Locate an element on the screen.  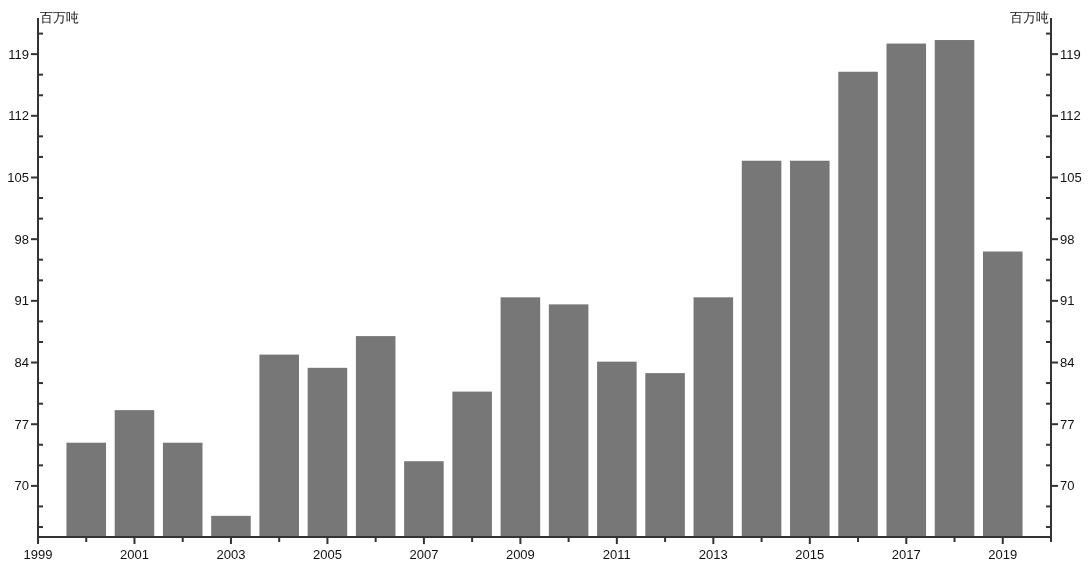
x-tick-label: 1999 is located at coordinates (38, 554).